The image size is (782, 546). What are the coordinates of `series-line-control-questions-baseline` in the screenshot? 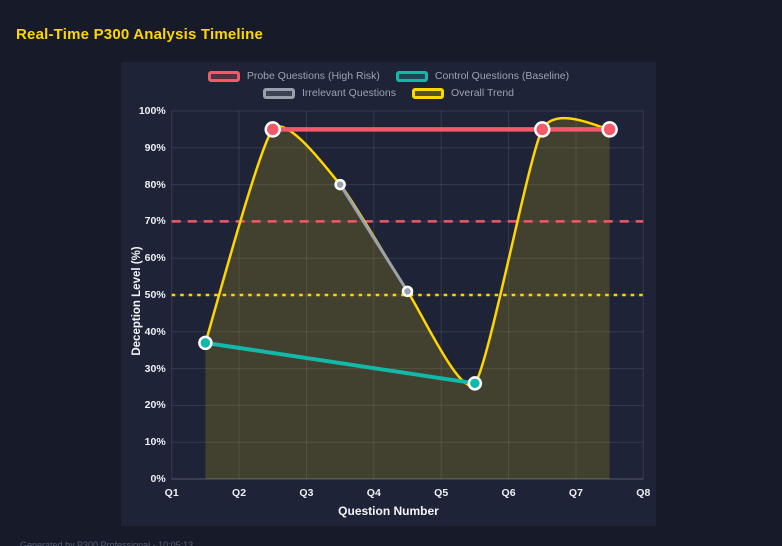 It's located at (340, 363).